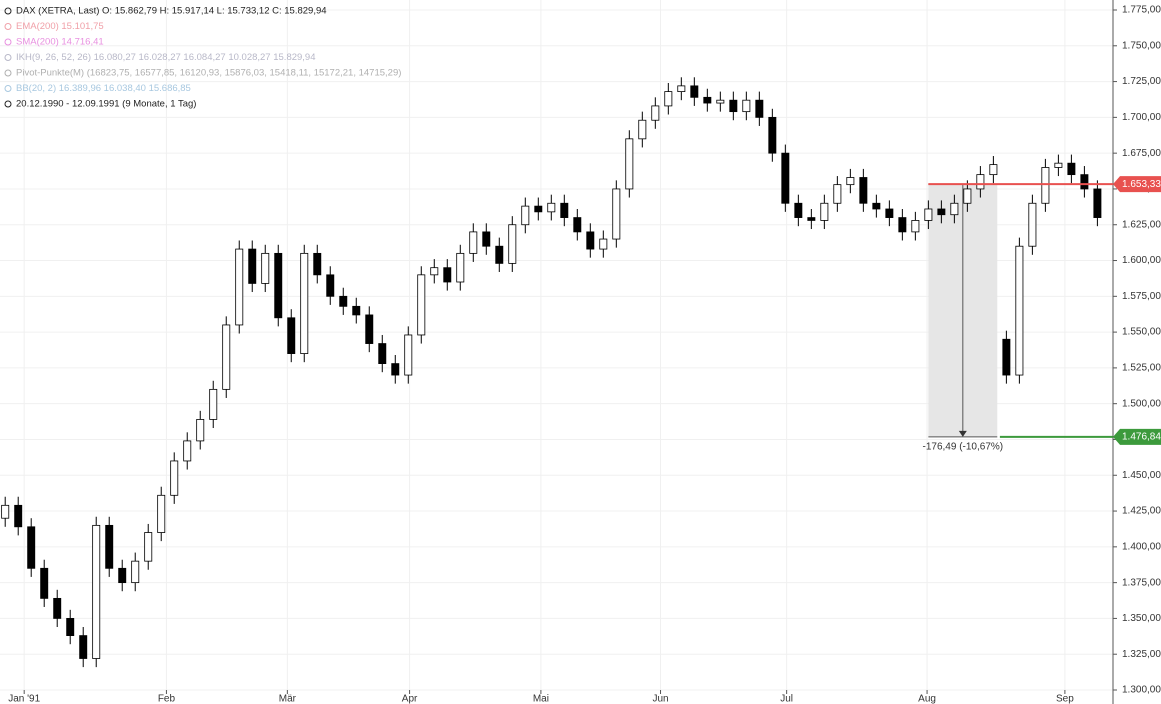  Describe the element at coordinates (410, 699) in the screenshot. I see `x-tick-label: Apr` at that location.